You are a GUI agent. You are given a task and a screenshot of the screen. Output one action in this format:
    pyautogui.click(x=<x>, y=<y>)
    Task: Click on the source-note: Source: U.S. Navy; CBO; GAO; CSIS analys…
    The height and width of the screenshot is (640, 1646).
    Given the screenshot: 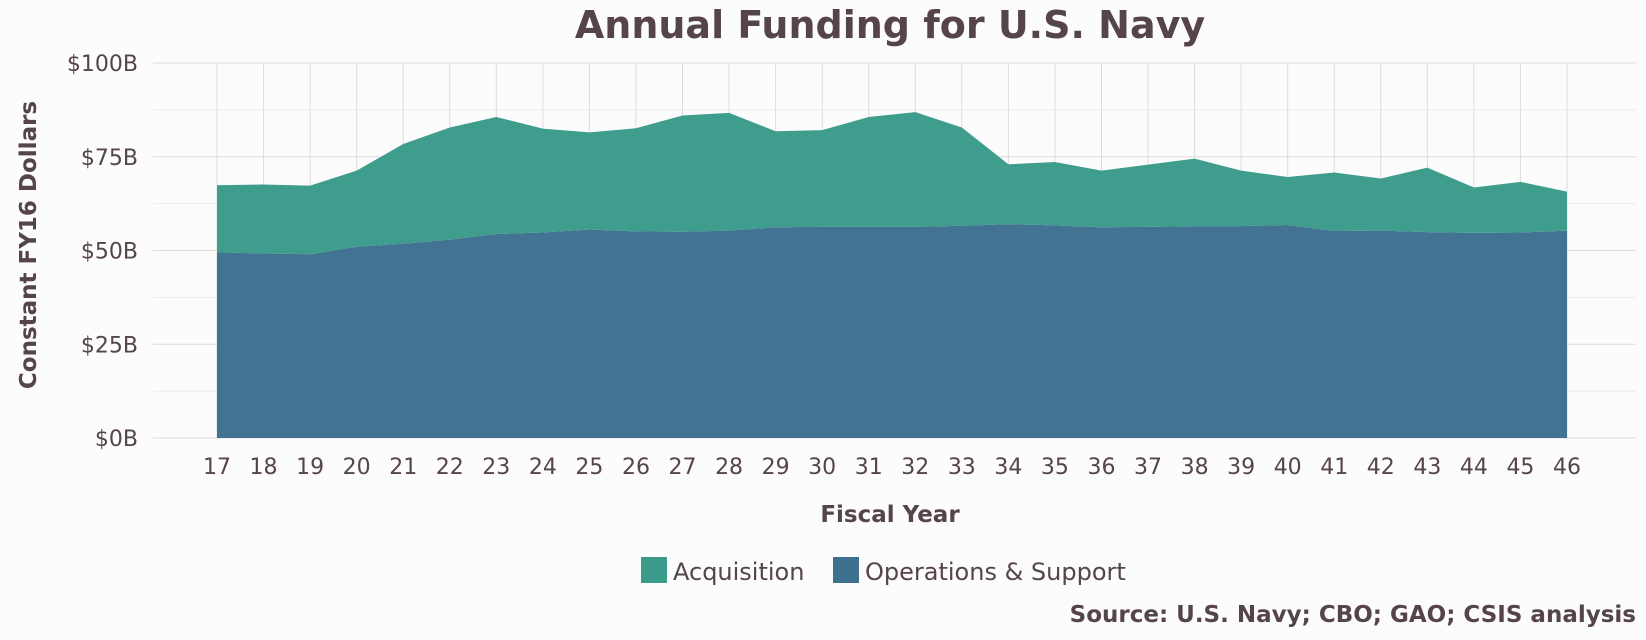 What is the action you would take?
    pyautogui.click(x=1353, y=615)
    